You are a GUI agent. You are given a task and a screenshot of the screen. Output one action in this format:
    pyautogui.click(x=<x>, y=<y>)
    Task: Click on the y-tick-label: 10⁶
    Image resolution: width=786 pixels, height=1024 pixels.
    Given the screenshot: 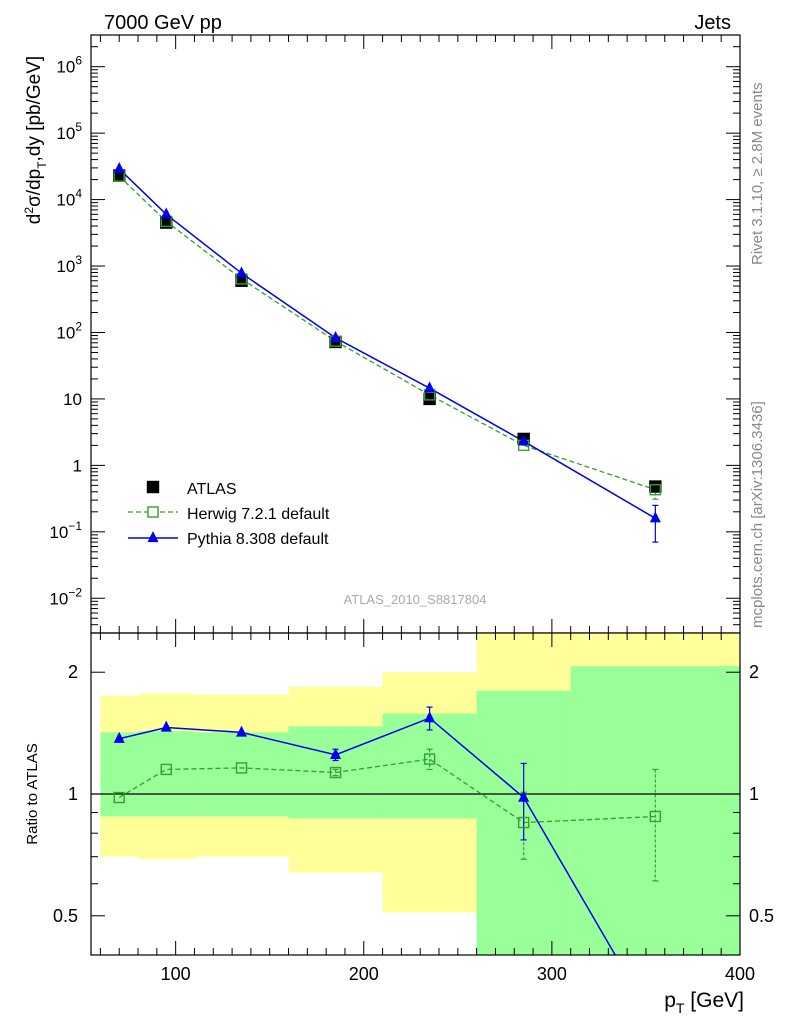 What is the action you would take?
    pyautogui.click(x=69, y=65)
    